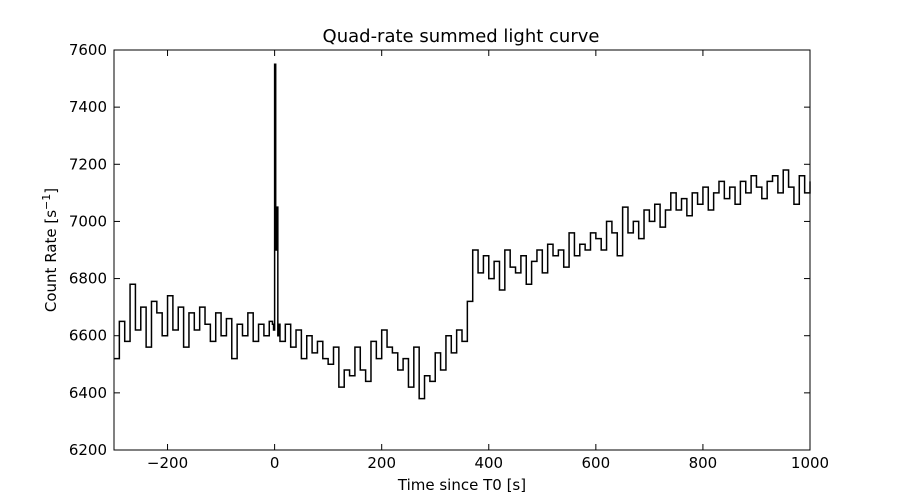 This screenshot has width=900, height=504. Describe the element at coordinates (596, 463) in the screenshot. I see `x-tick-label: 600` at that location.